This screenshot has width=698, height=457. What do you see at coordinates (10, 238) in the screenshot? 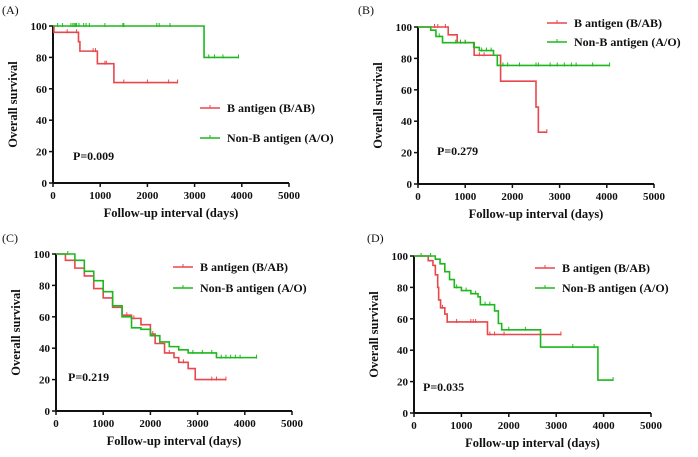
I see `panel-label: (C)` at bounding box center [10, 238].